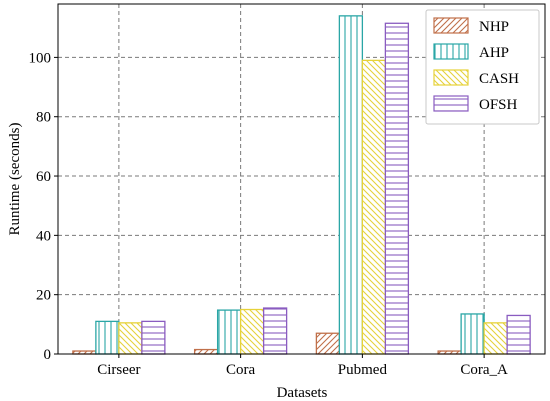 Image resolution: width=550 pixels, height=401 pixels. I want to click on bar-cash-cora, so click(252, 331).